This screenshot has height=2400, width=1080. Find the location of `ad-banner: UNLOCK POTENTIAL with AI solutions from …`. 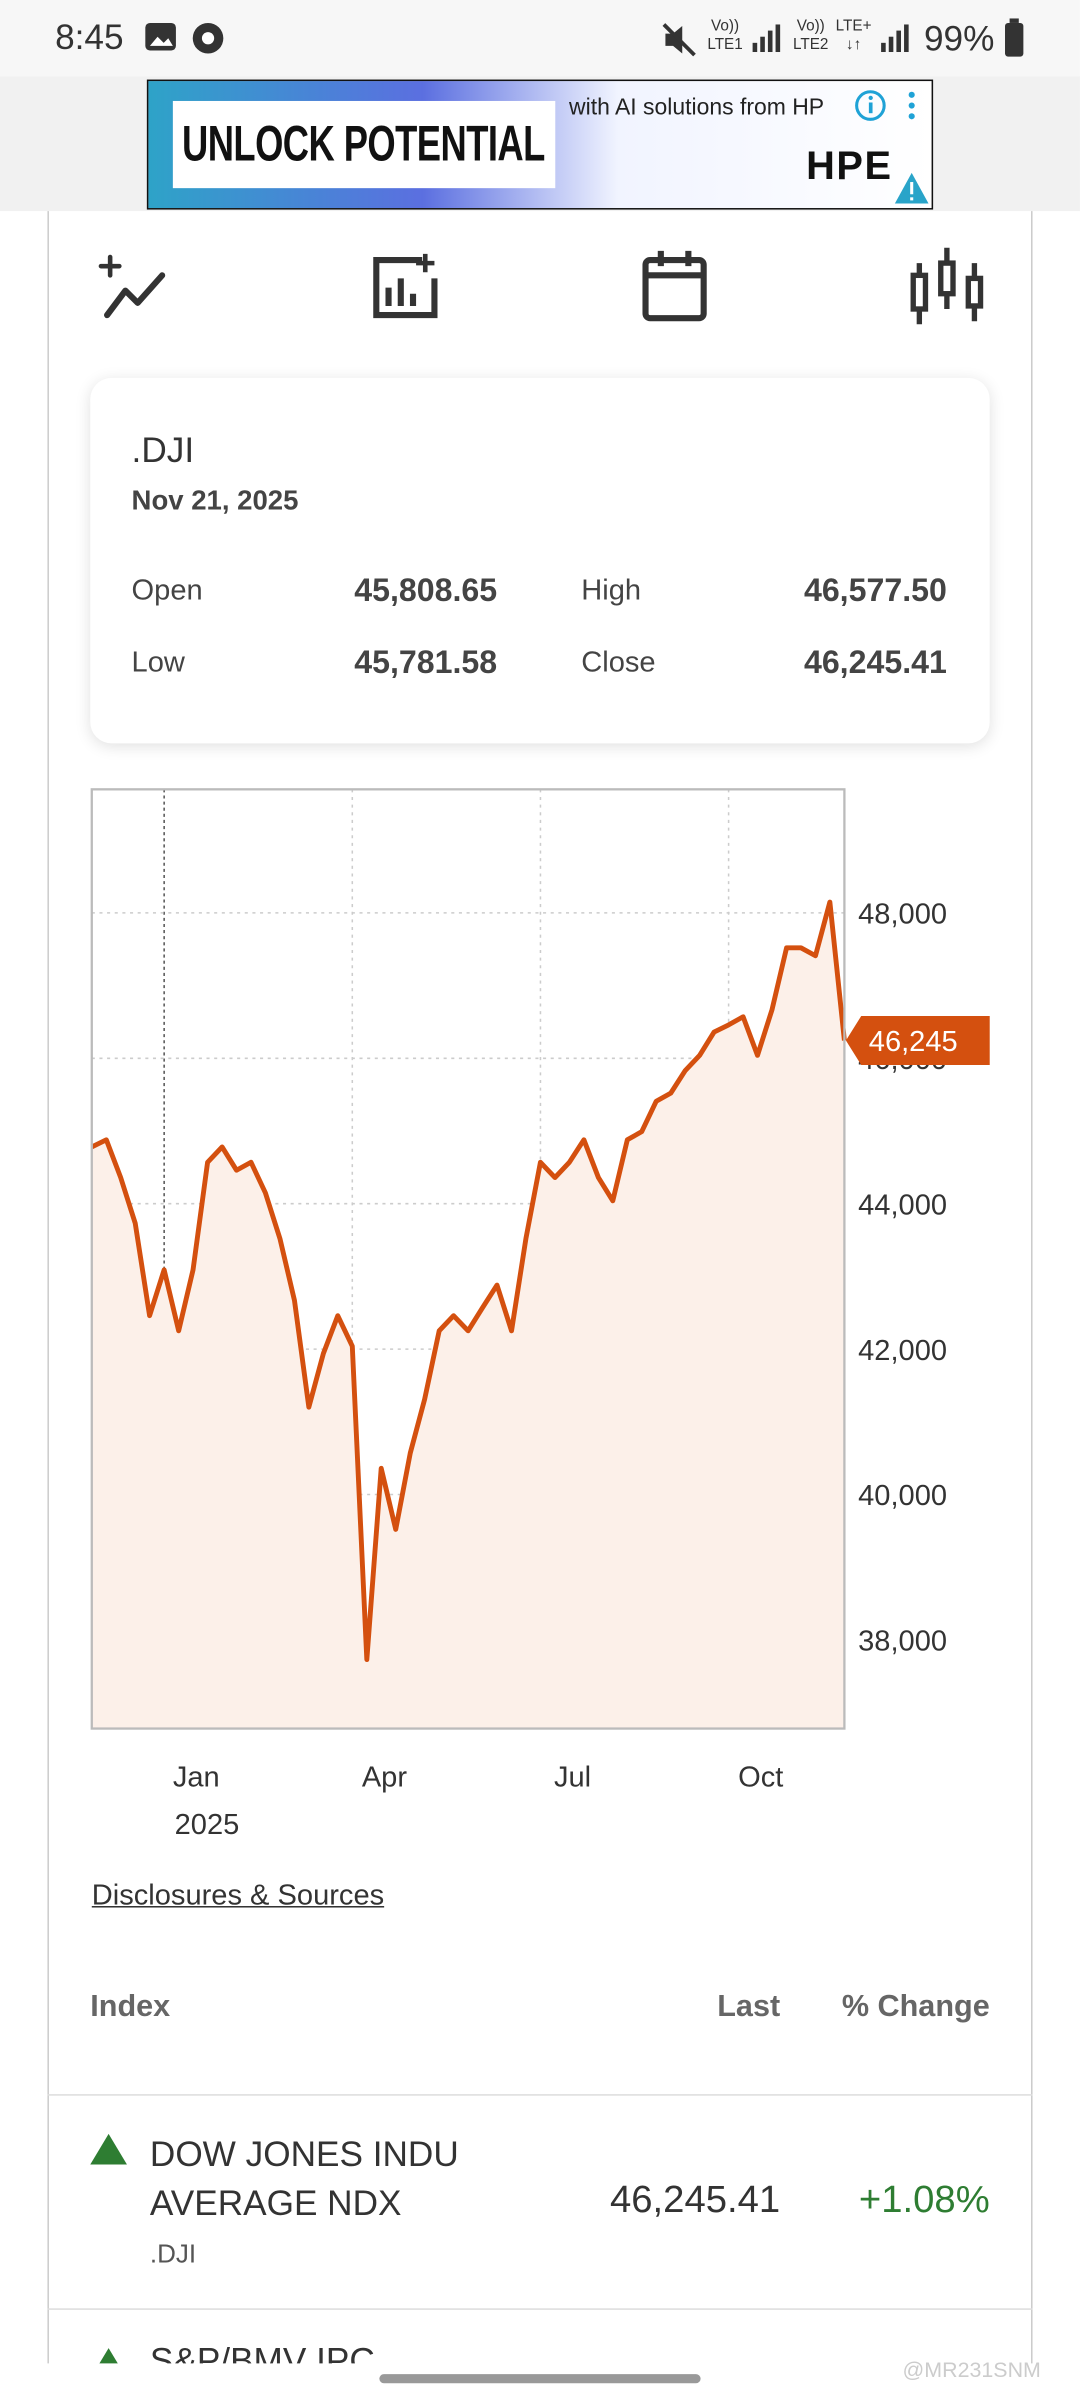

ad-banner: UNLOCK POTENTIAL with AI solutions from … is located at coordinates (540, 144).